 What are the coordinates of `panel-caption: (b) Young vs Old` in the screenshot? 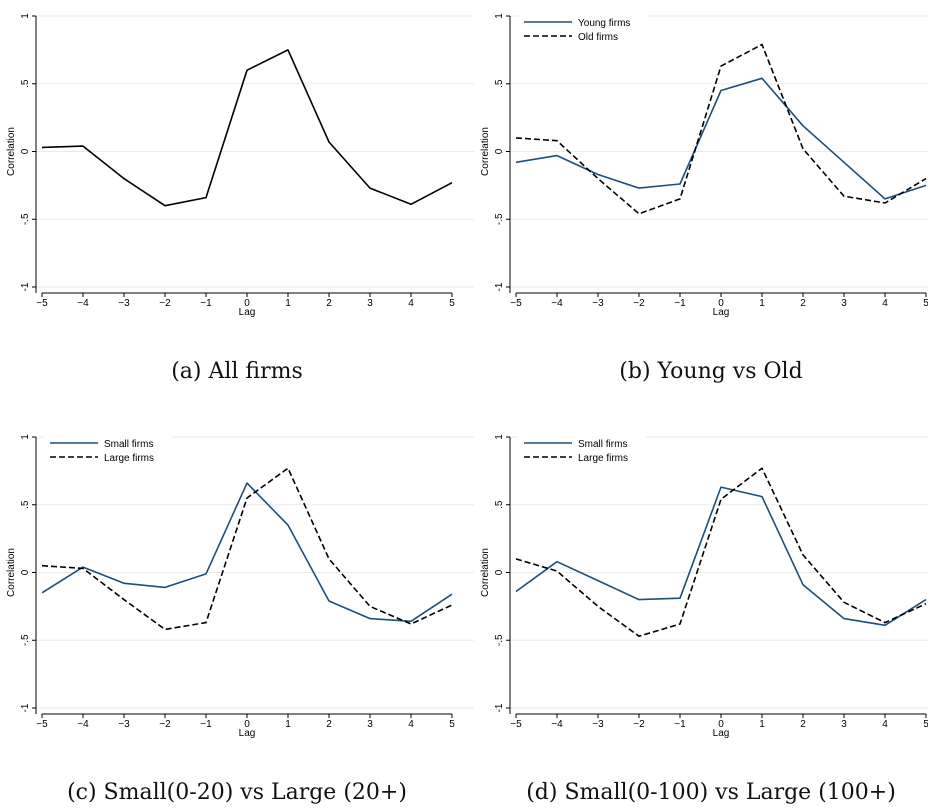 It's located at (710, 371).